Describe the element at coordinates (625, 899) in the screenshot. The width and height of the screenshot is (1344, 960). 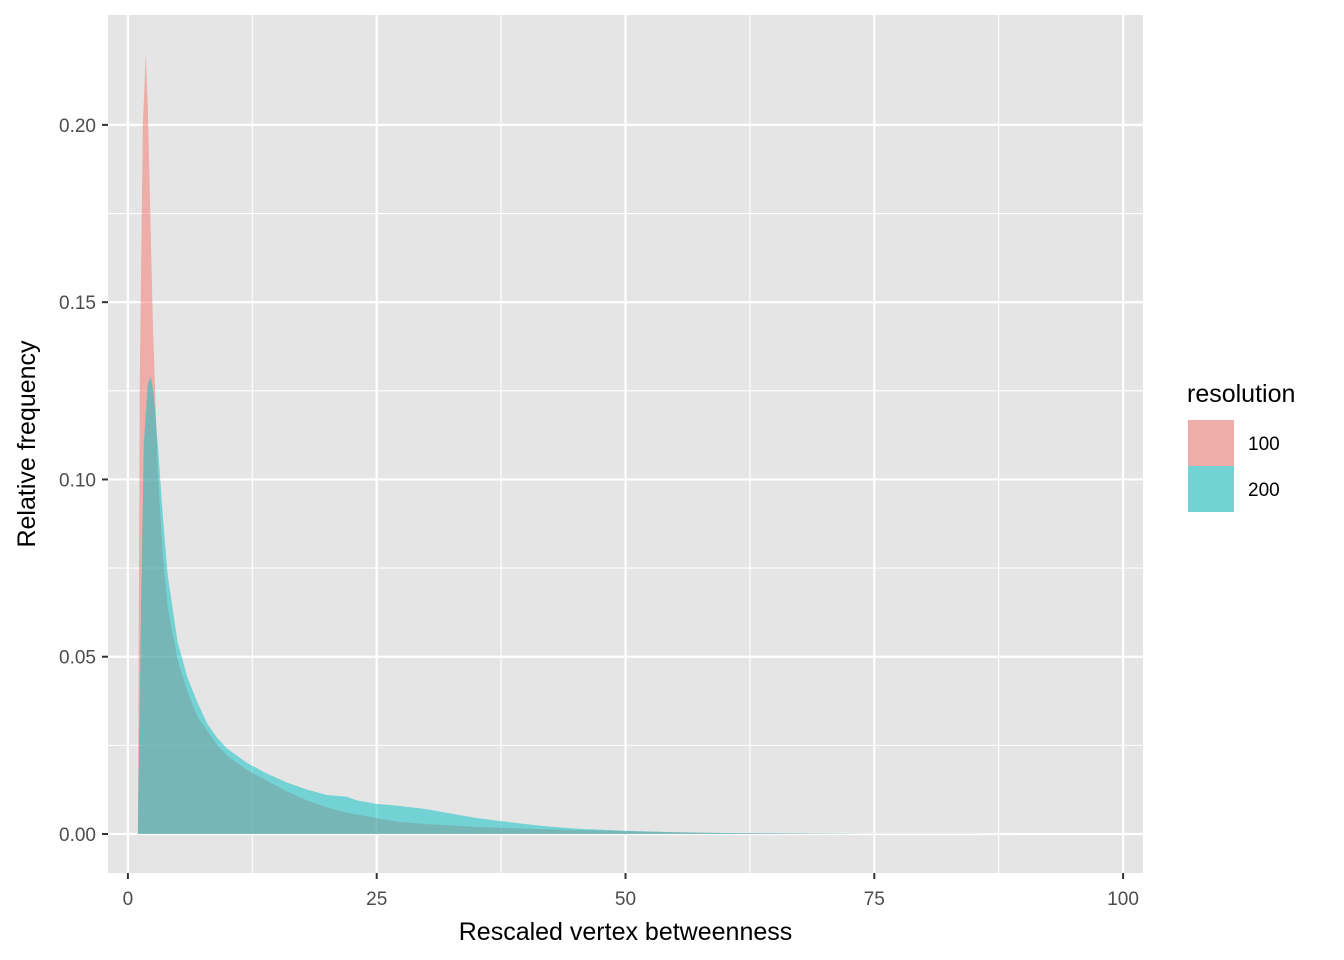
I see `x-tick-label: 50` at that location.